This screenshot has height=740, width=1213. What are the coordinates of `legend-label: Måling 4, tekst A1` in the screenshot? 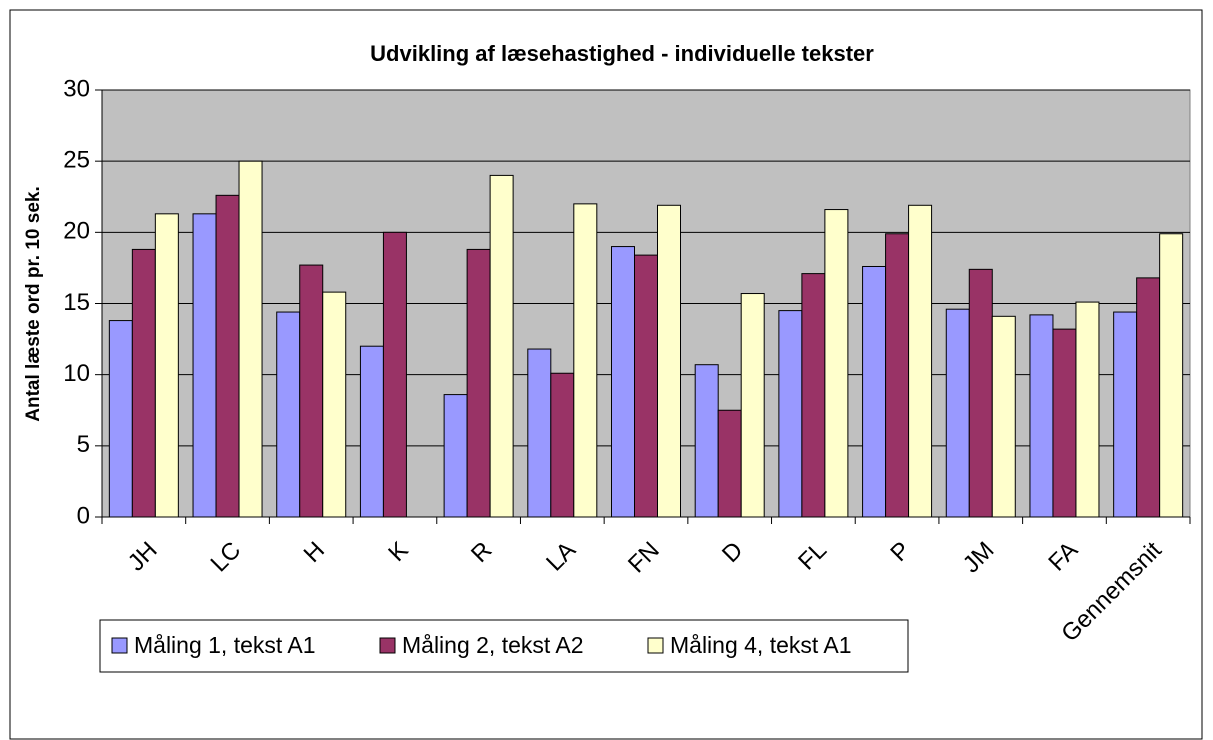 It's located at (761, 645).